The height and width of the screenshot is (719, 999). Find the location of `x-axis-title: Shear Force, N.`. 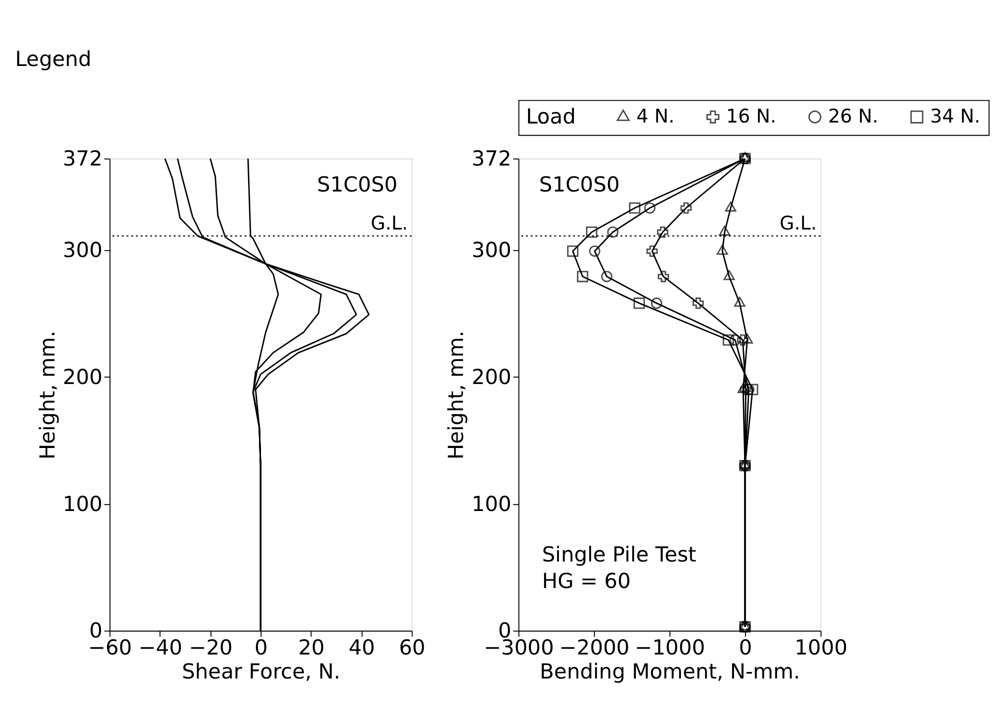

x-axis-title: Shear Force, N. is located at coordinates (261, 671).